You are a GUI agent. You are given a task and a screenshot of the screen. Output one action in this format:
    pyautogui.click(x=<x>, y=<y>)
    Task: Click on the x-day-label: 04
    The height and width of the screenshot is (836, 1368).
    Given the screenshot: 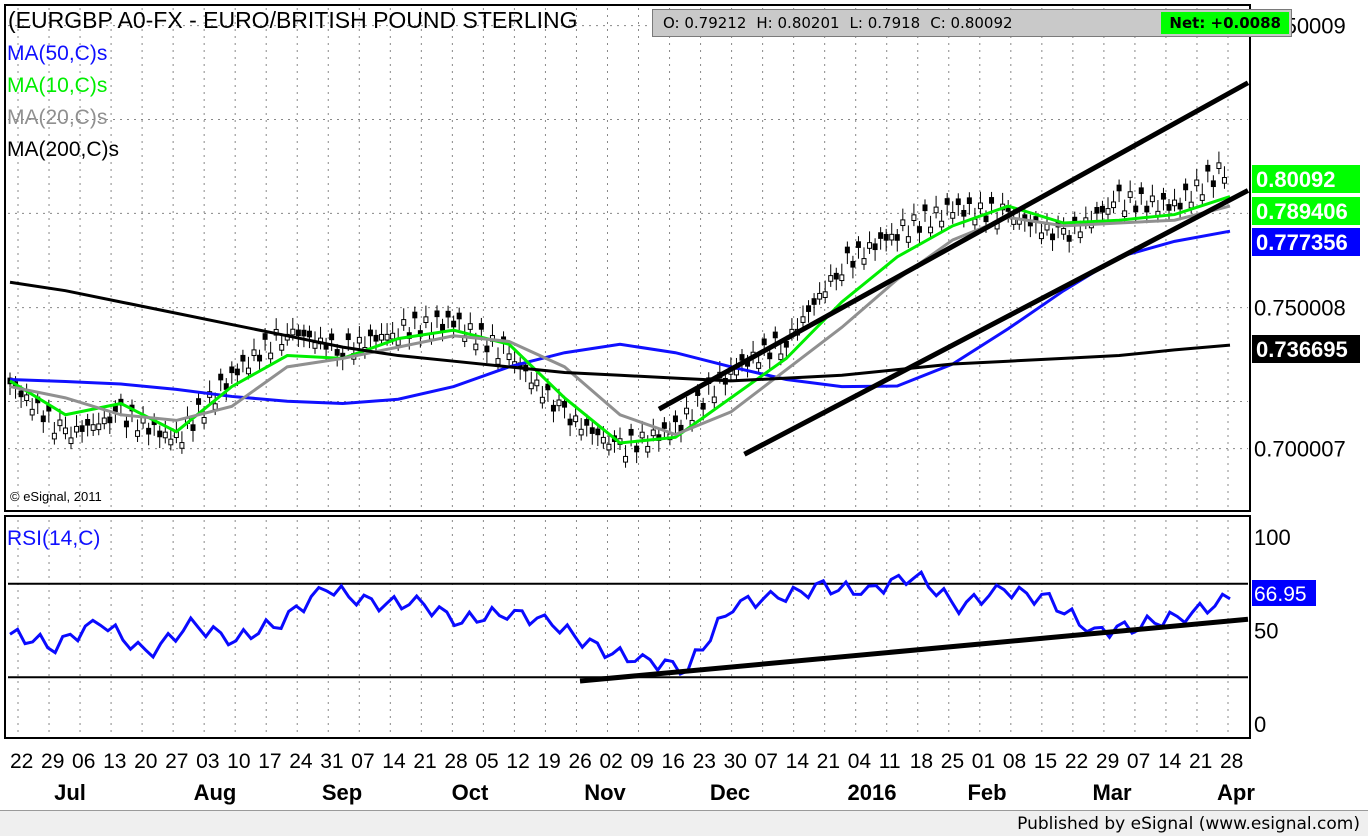 What is the action you would take?
    pyautogui.click(x=860, y=761)
    